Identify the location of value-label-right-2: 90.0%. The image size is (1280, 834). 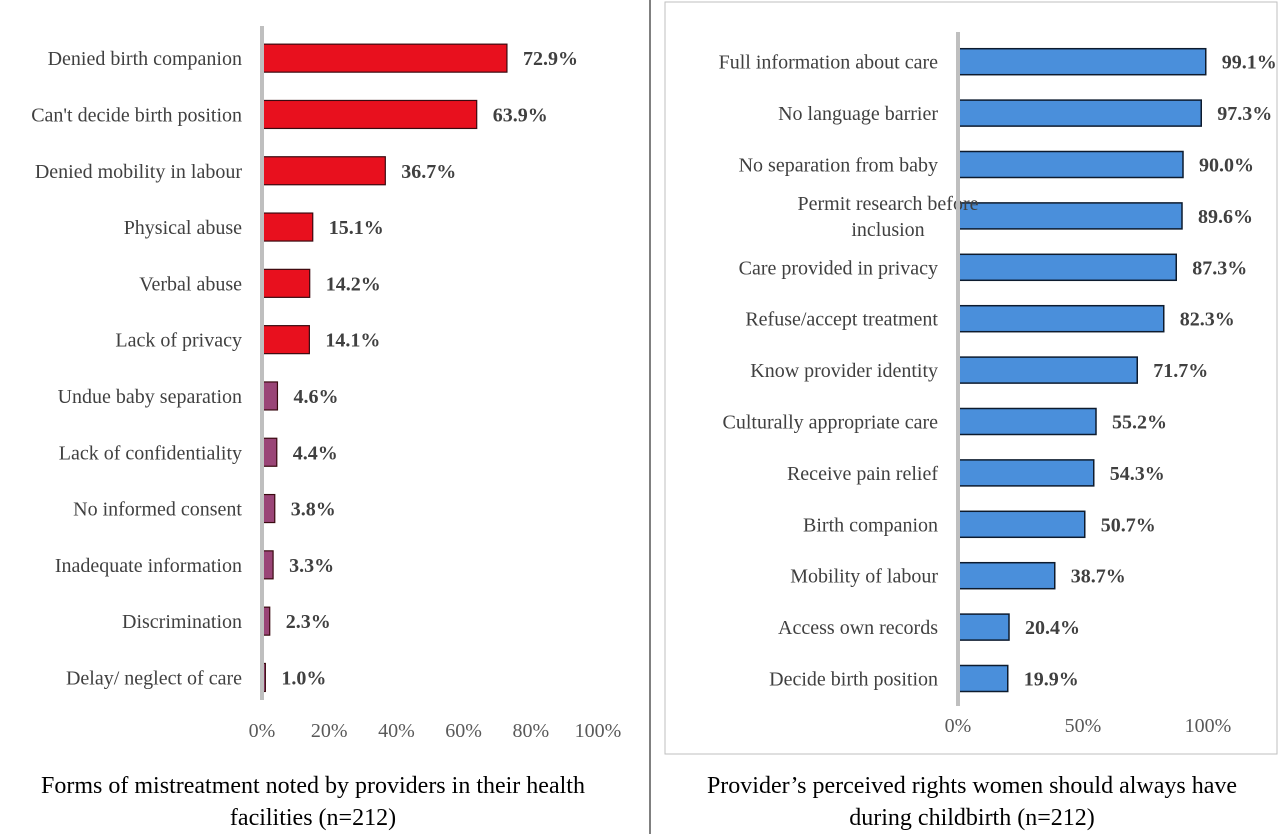
(1226, 166).